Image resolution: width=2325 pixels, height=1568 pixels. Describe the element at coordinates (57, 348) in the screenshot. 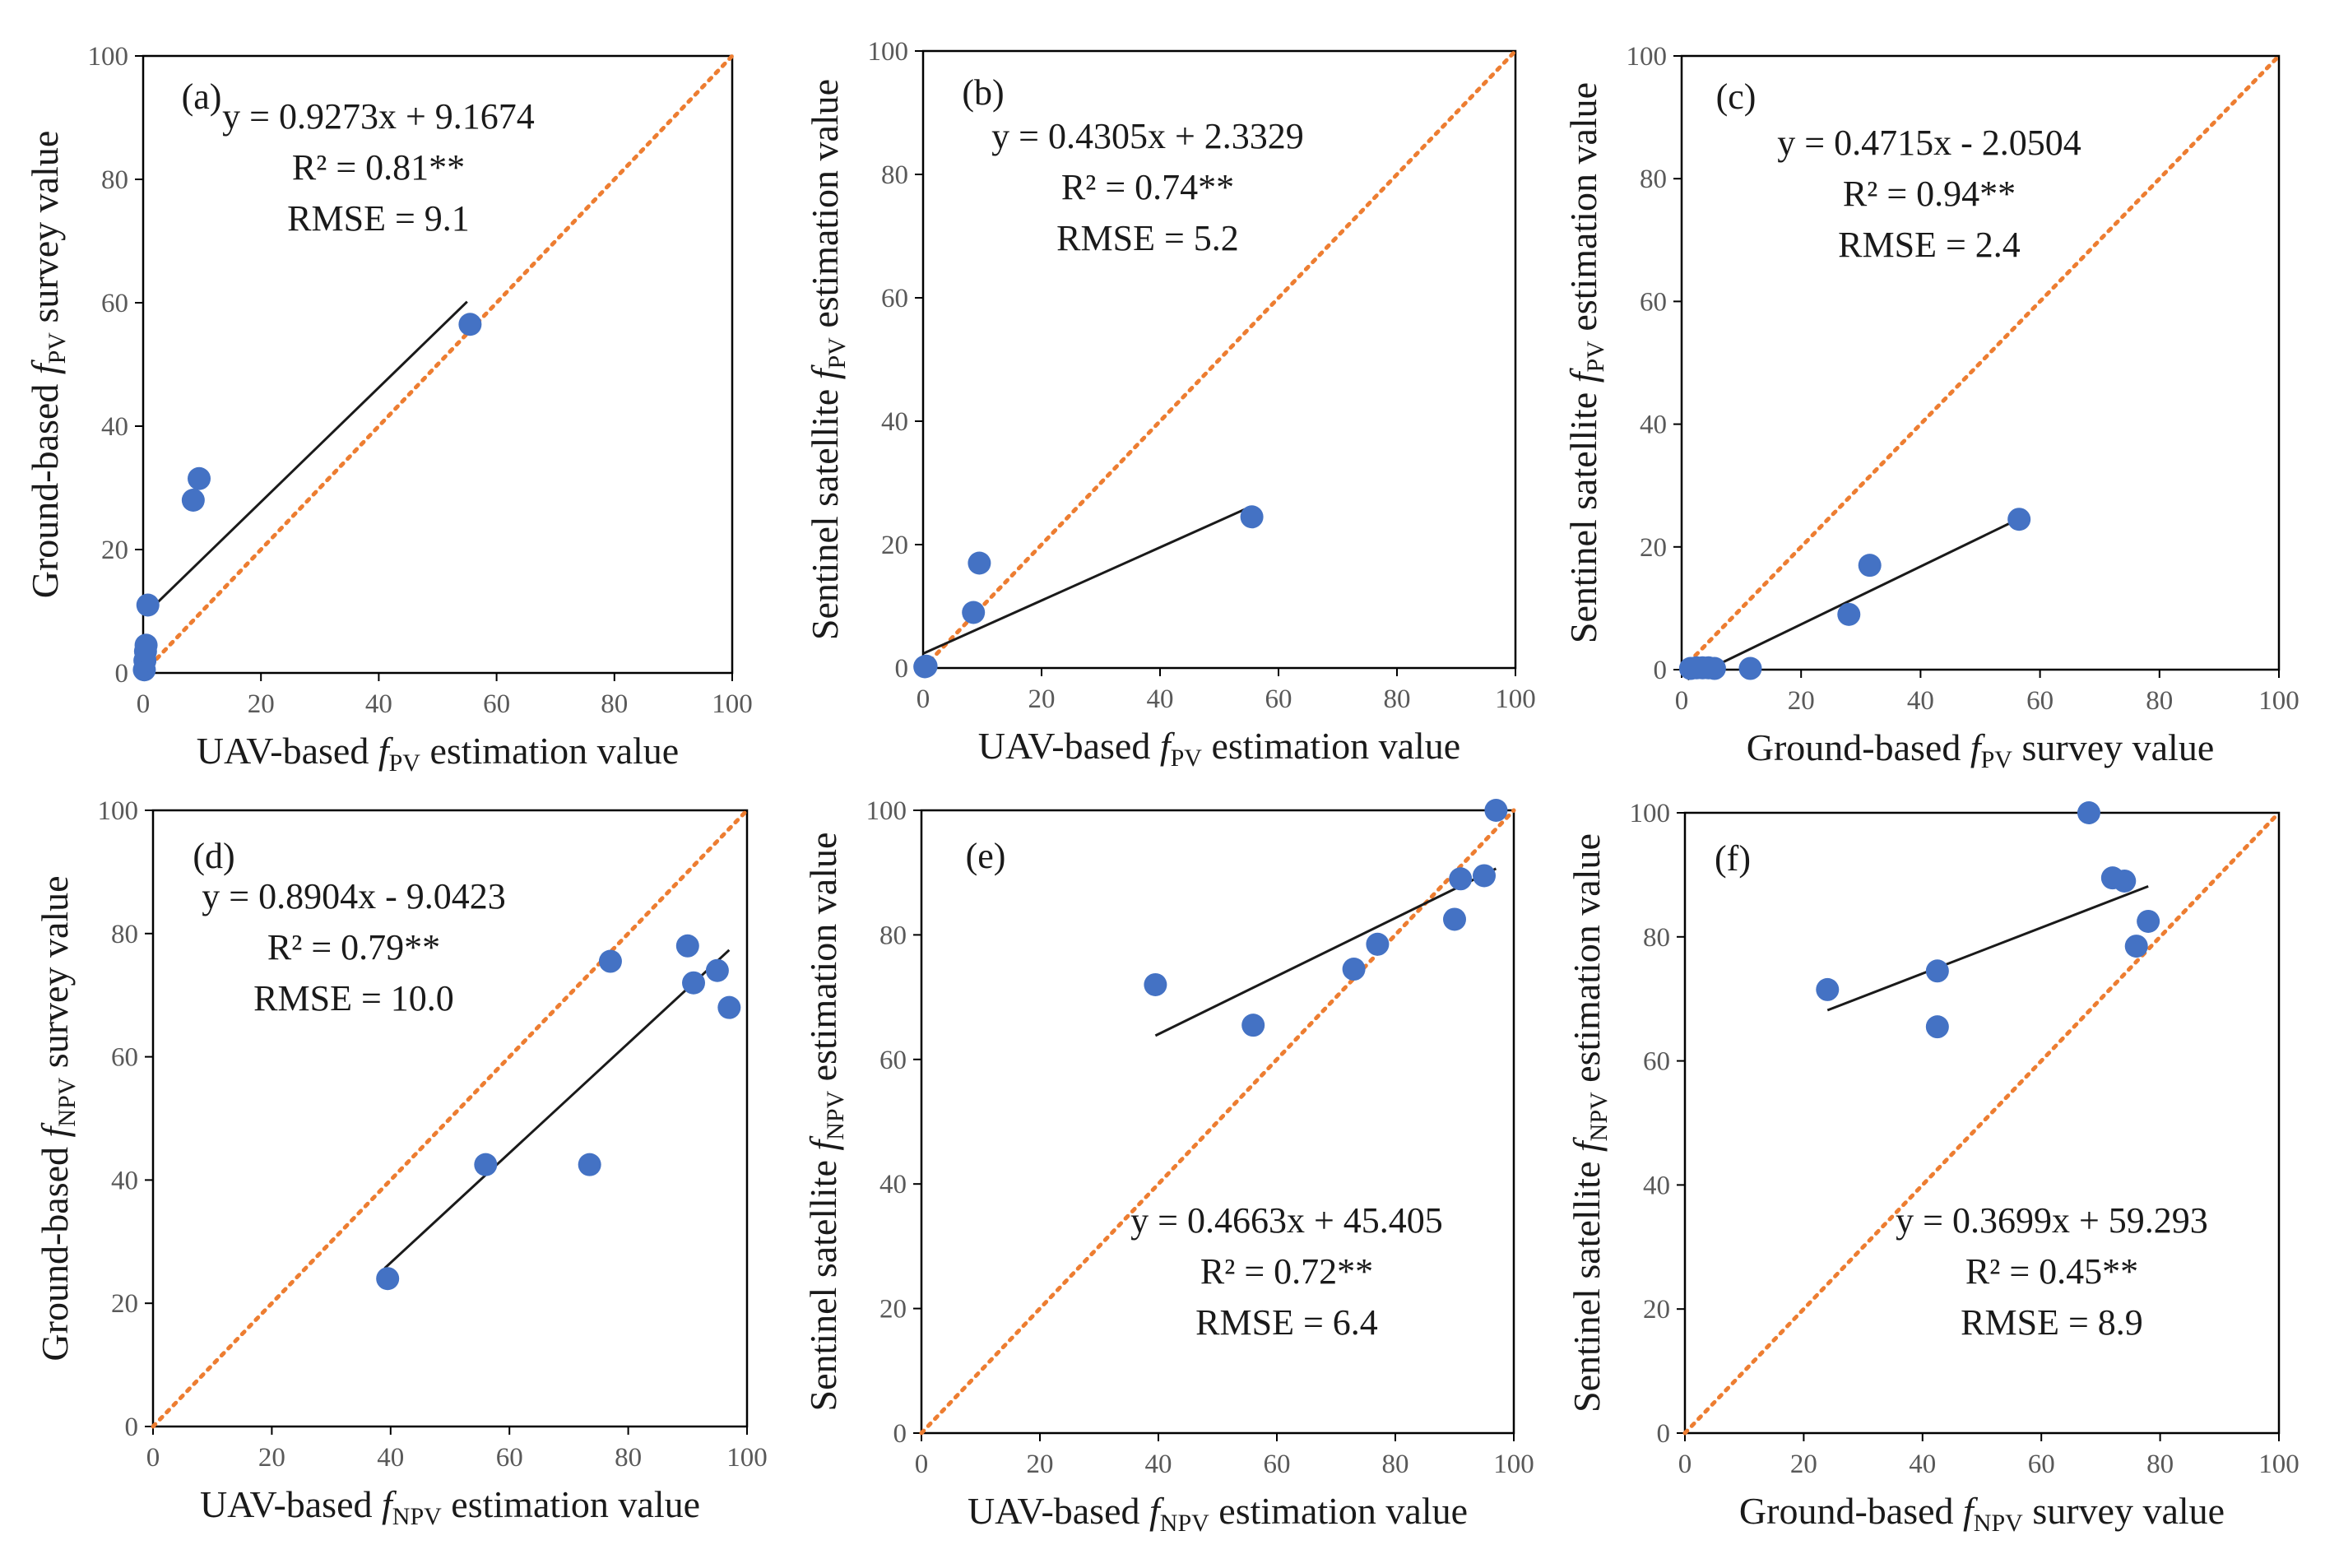

I see `panel-1-y-axis-title-subscript: PV` at that location.